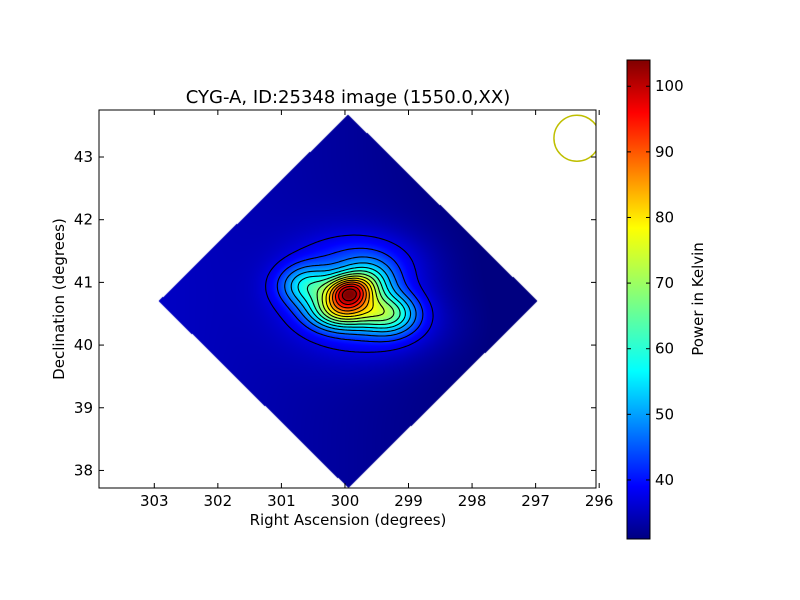 This screenshot has height=600, width=800. Describe the element at coordinates (599, 501) in the screenshot. I see `x-tick-label: 296` at that location.